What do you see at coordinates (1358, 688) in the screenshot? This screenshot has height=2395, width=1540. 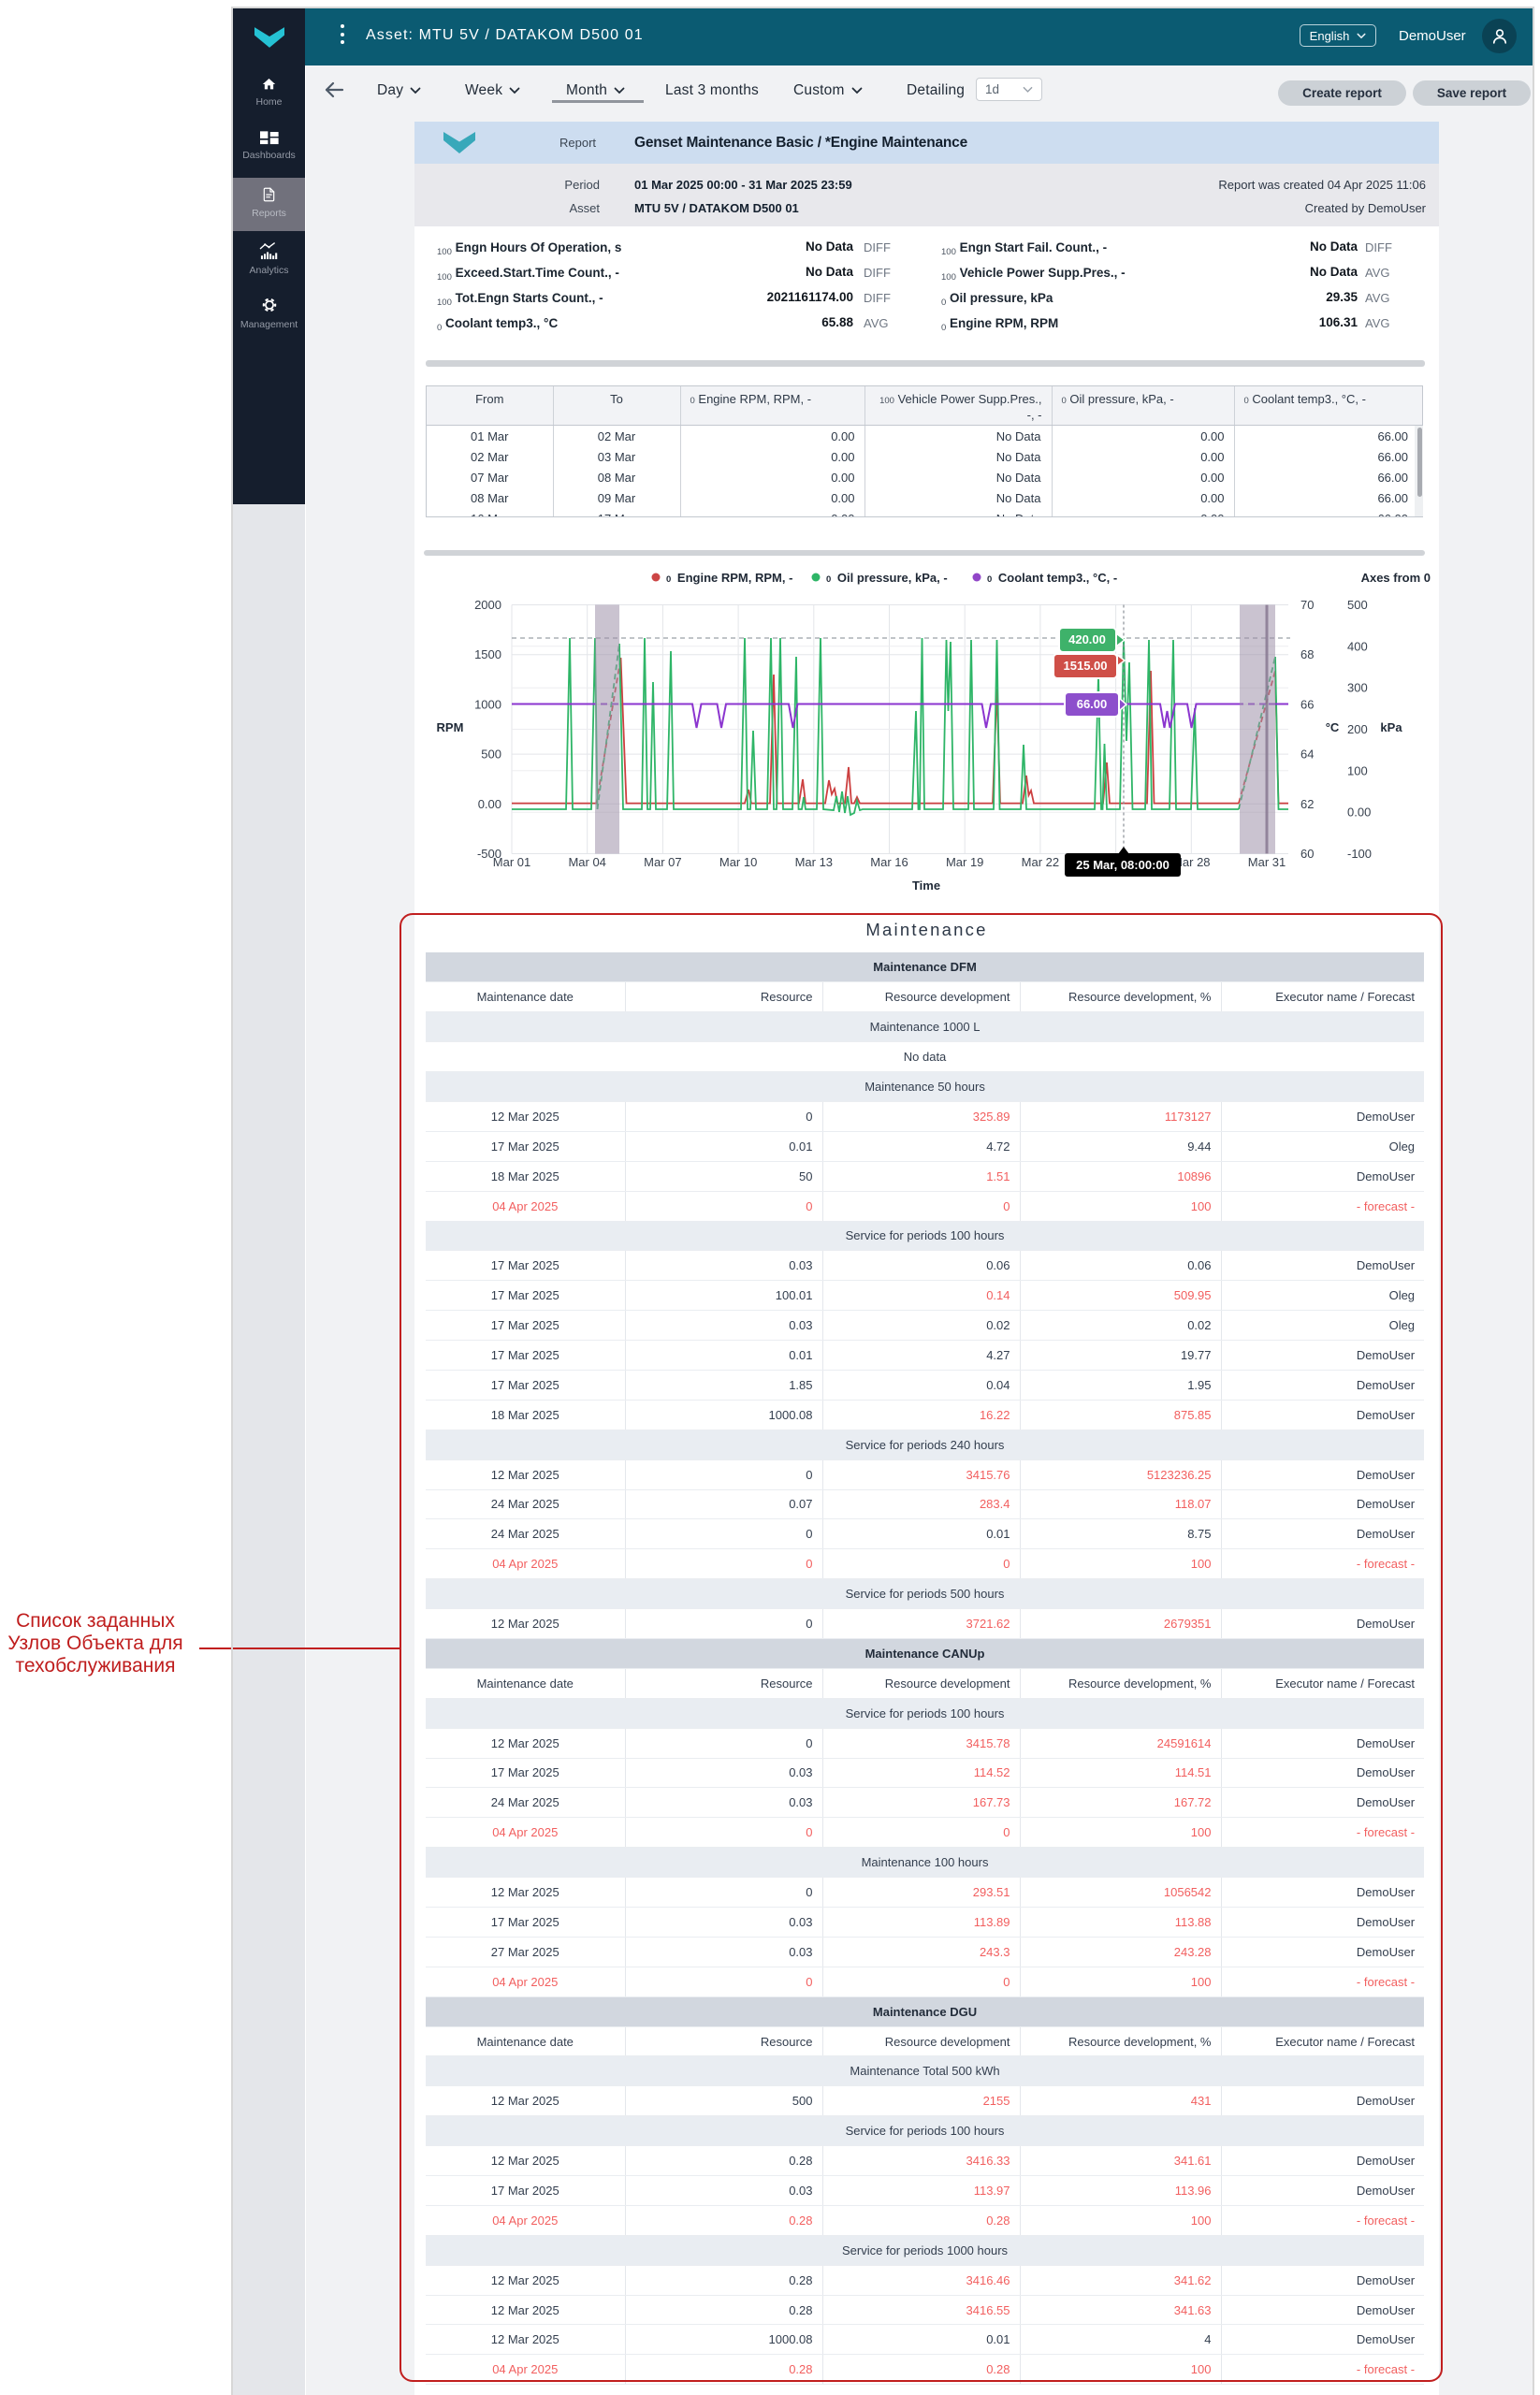 I see `svg-text: 300` at bounding box center [1358, 688].